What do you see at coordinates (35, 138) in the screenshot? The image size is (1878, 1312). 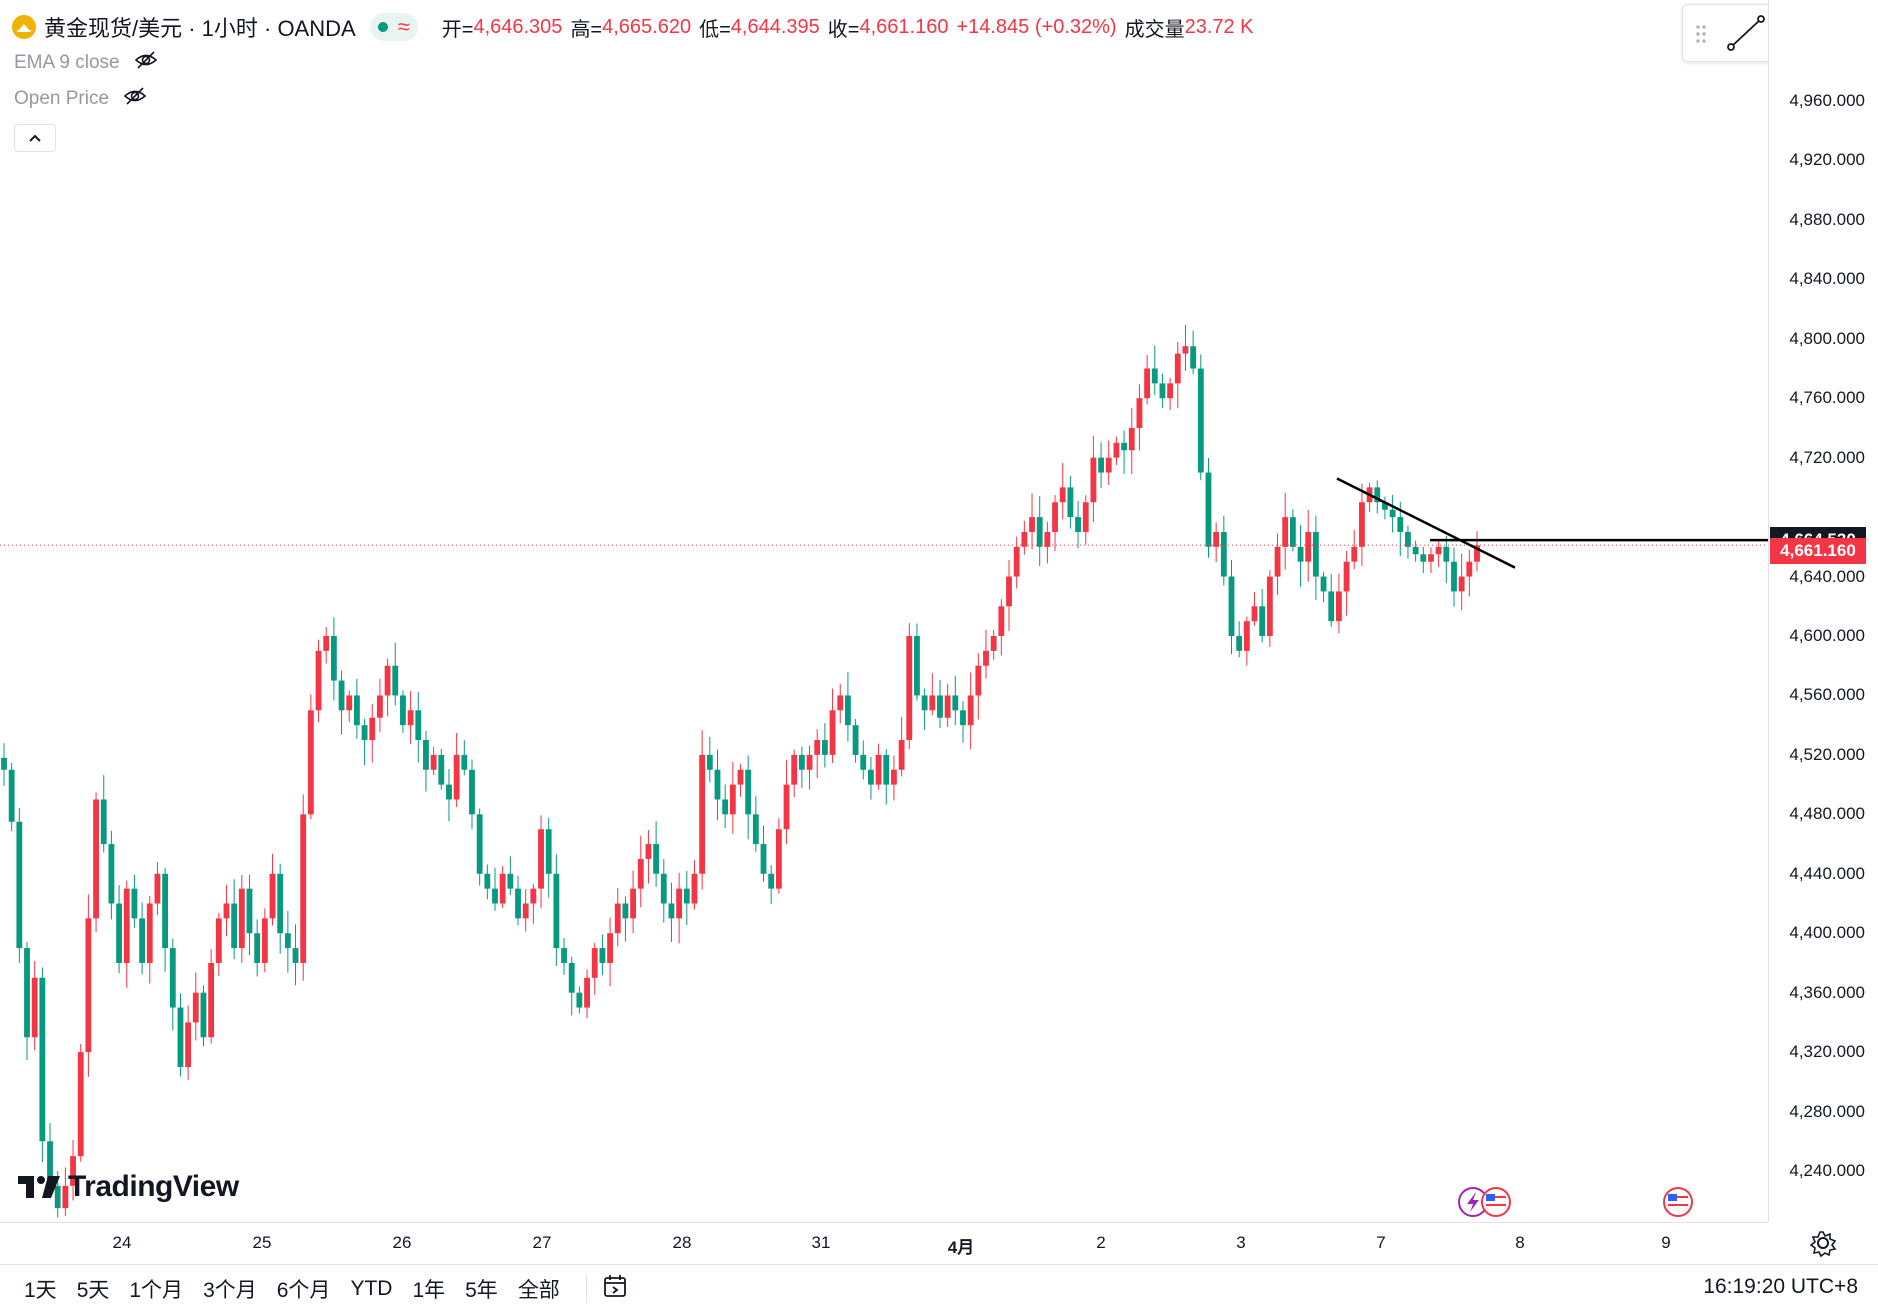 I see `collapse-legend-button` at bounding box center [35, 138].